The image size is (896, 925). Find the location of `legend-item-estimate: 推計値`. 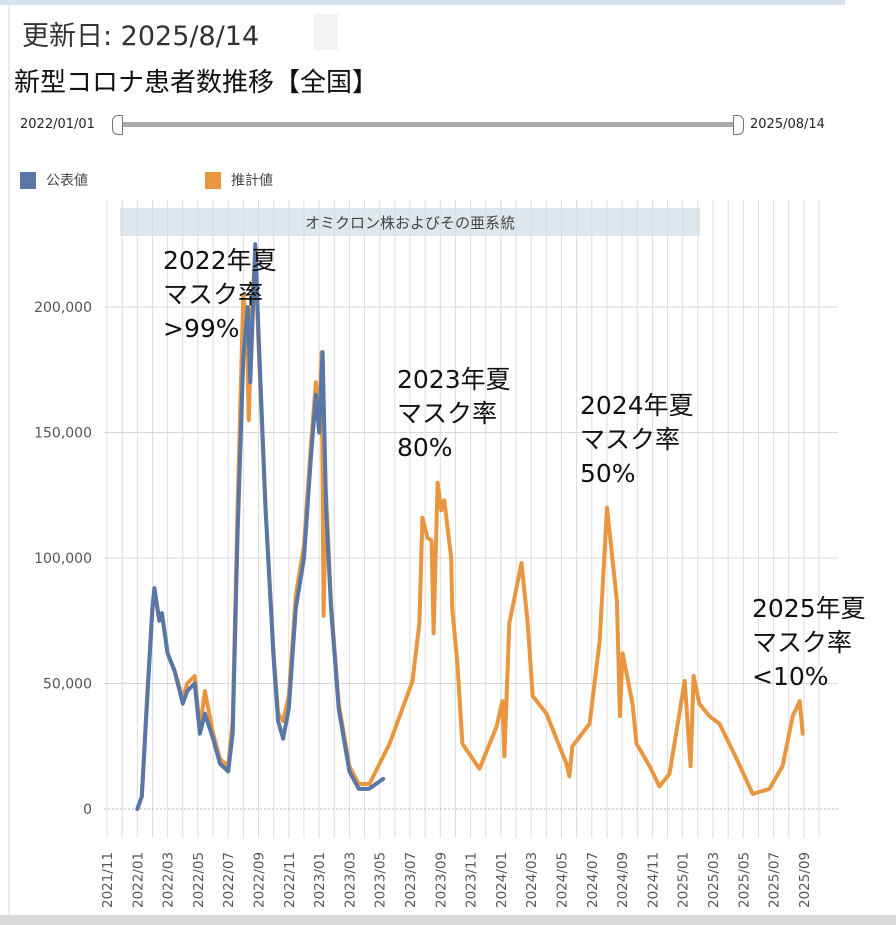

legend-item-estimate: 推計値 is located at coordinates (239, 180).